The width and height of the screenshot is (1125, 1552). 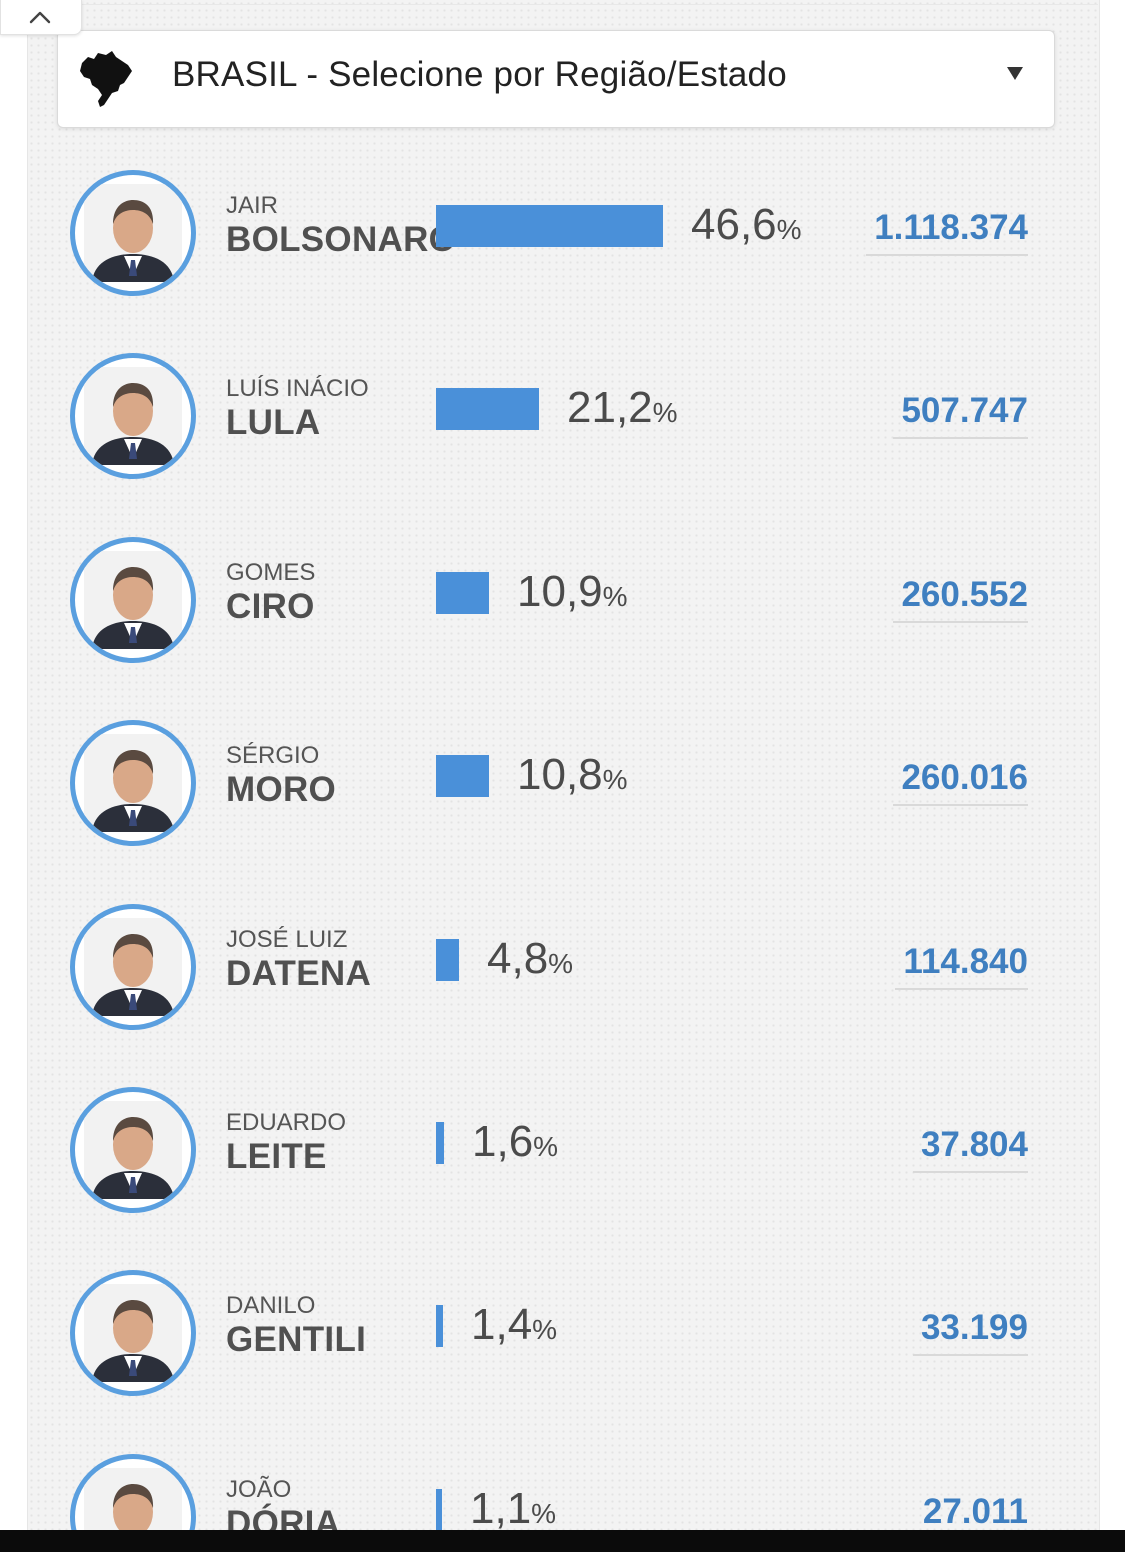 I want to click on candidate-first-name: SÉRGIO, so click(x=273, y=755).